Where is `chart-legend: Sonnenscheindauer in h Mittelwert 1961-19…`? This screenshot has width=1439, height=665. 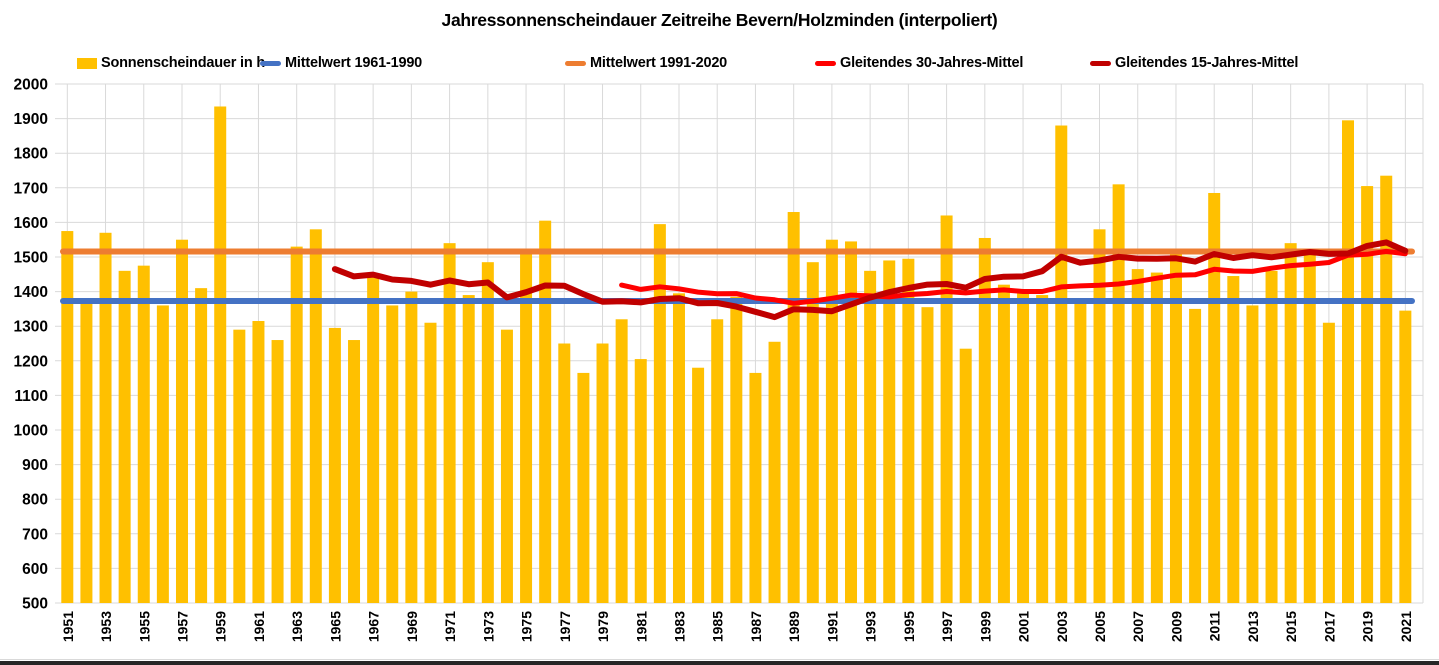
chart-legend: Sonnenscheindauer in h Mittelwert 1961-19… is located at coordinates (719, 63).